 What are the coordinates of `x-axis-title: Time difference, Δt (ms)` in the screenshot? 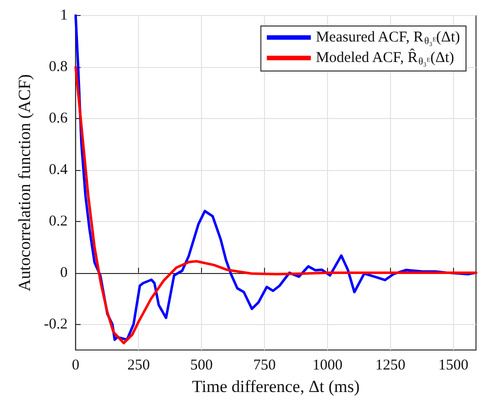 It's located at (276, 386).